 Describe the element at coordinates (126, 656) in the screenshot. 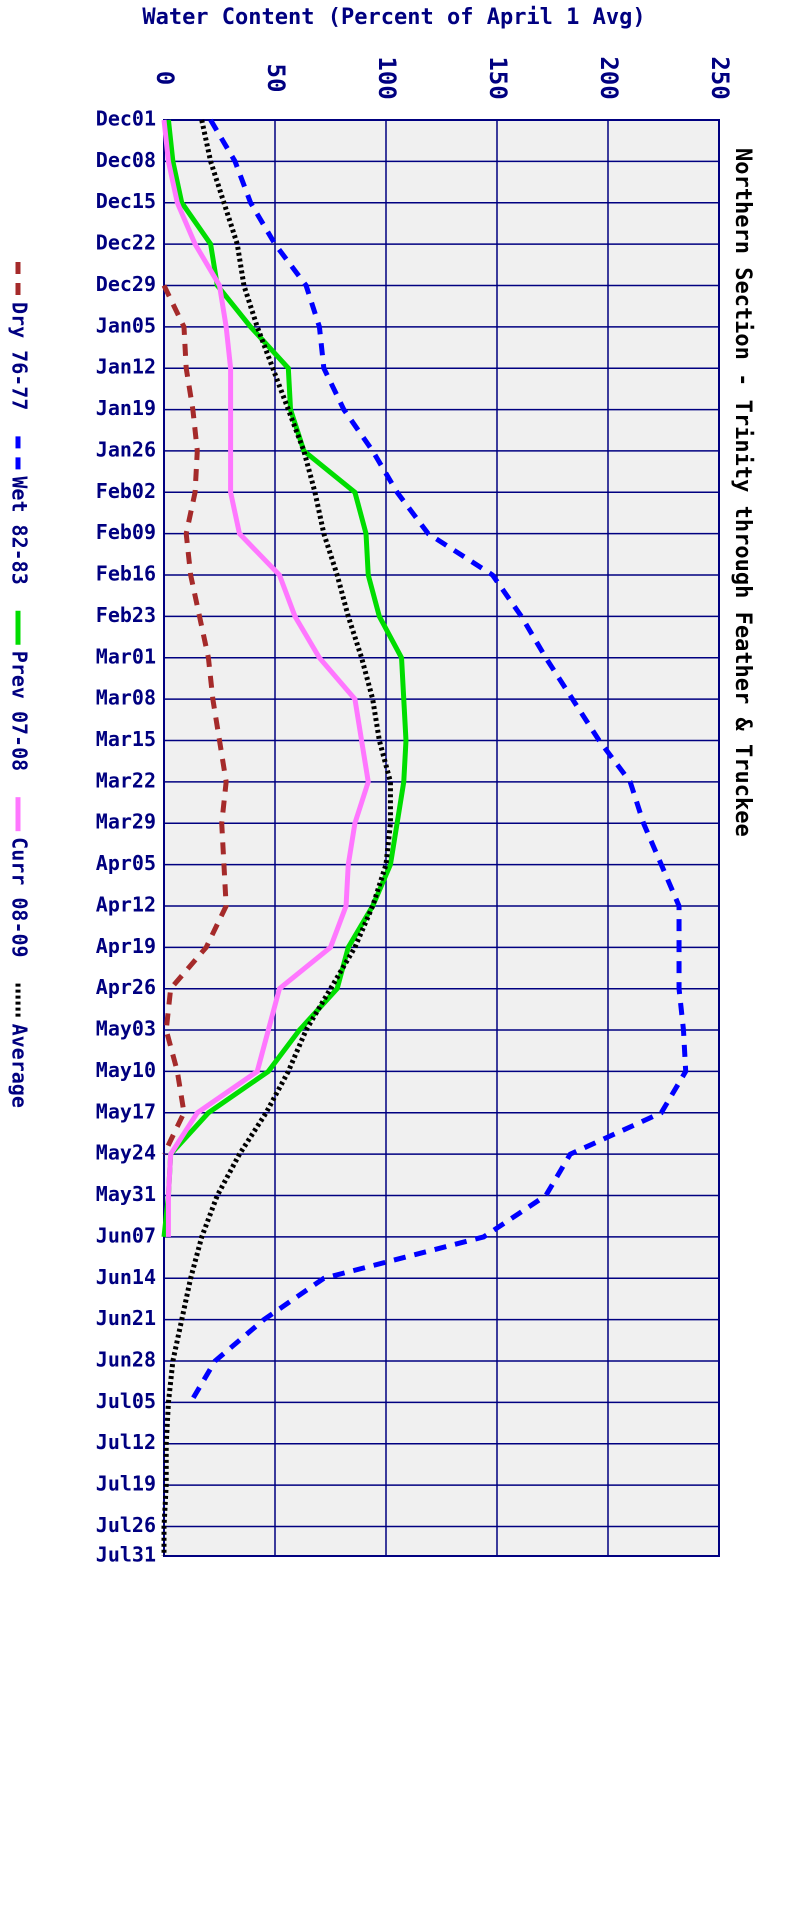

I see `x-tick-label: Mar01` at that location.